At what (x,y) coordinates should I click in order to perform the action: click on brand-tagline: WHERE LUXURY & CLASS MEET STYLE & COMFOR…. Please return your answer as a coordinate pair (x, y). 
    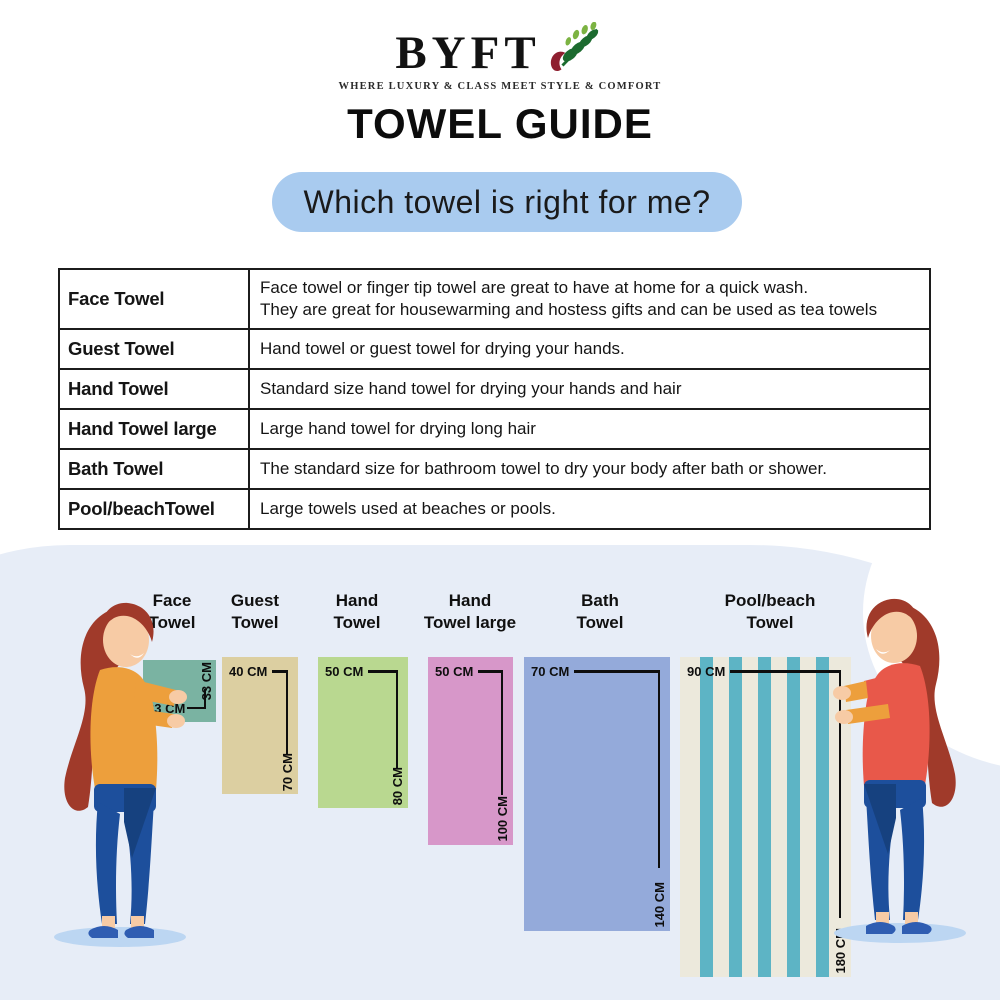
    Looking at the image, I should click on (500, 86).